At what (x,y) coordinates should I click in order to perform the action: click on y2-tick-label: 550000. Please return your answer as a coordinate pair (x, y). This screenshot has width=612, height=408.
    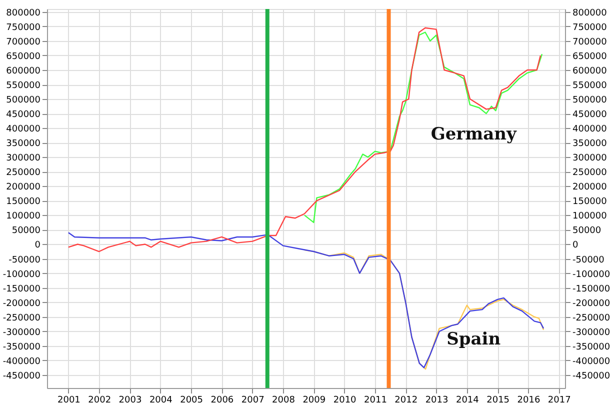
    Looking at the image, I should click on (590, 86).